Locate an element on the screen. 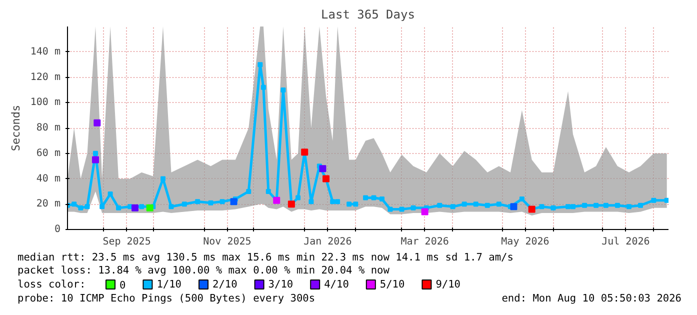 This screenshot has height=315, width=697. text: packet loss: 13.84 % avg 100.00 % max 0.00 % min 20.04 % now is located at coordinates (204, 270).